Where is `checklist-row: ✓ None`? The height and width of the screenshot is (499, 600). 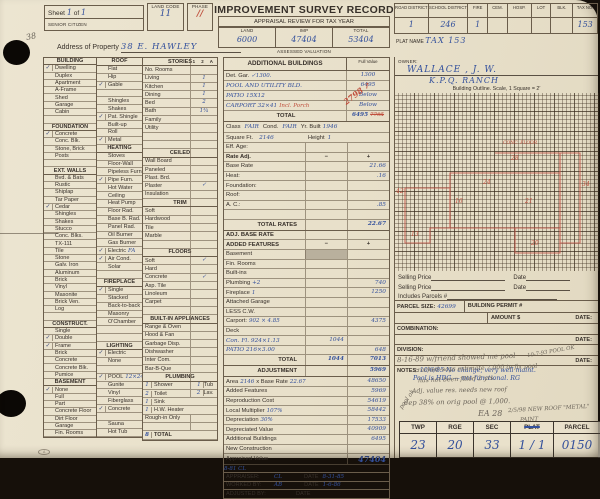 checklist-row: ✓ None is located at coordinates (70, 390).